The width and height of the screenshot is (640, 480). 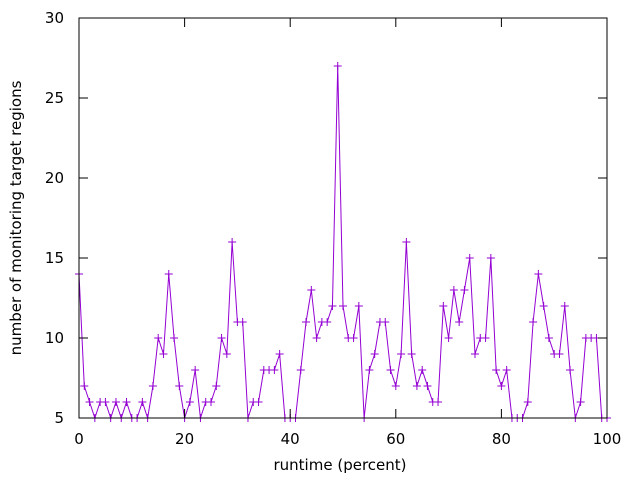 I want to click on x-tick-label: 40, so click(x=290, y=439).